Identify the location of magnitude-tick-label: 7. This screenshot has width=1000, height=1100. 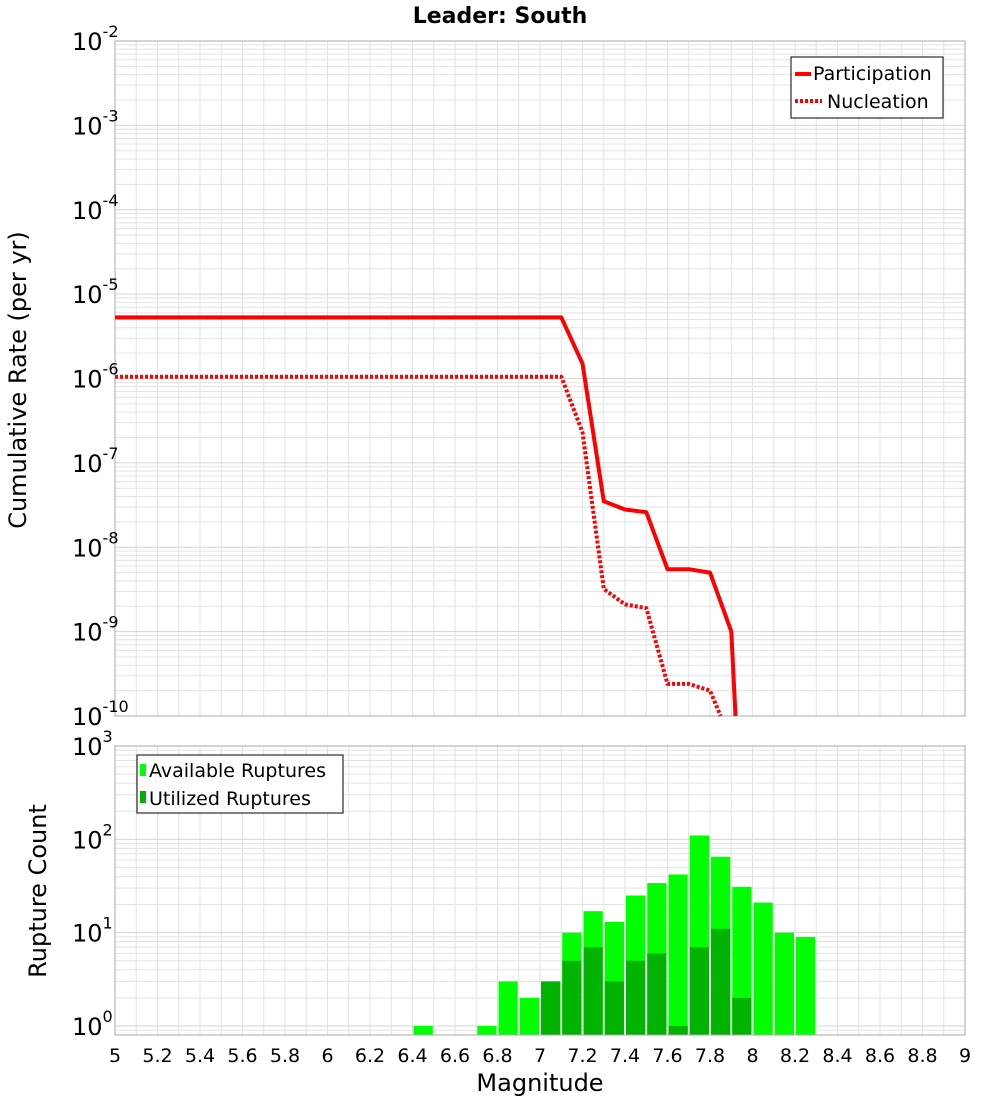
(540, 1056).